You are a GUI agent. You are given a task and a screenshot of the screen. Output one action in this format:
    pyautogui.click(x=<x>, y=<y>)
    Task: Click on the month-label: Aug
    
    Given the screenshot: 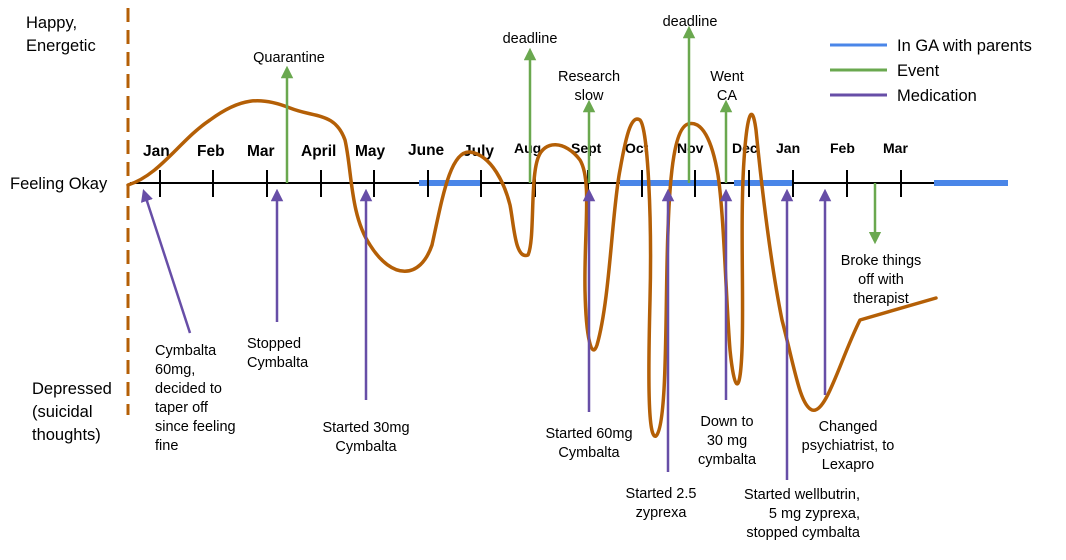 What is the action you would take?
    pyautogui.click(x=527, y=148)
    